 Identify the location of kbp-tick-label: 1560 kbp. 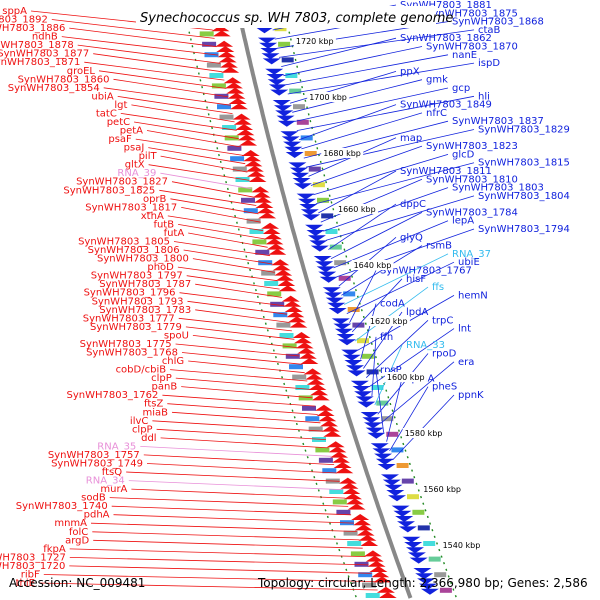
(442, 489).